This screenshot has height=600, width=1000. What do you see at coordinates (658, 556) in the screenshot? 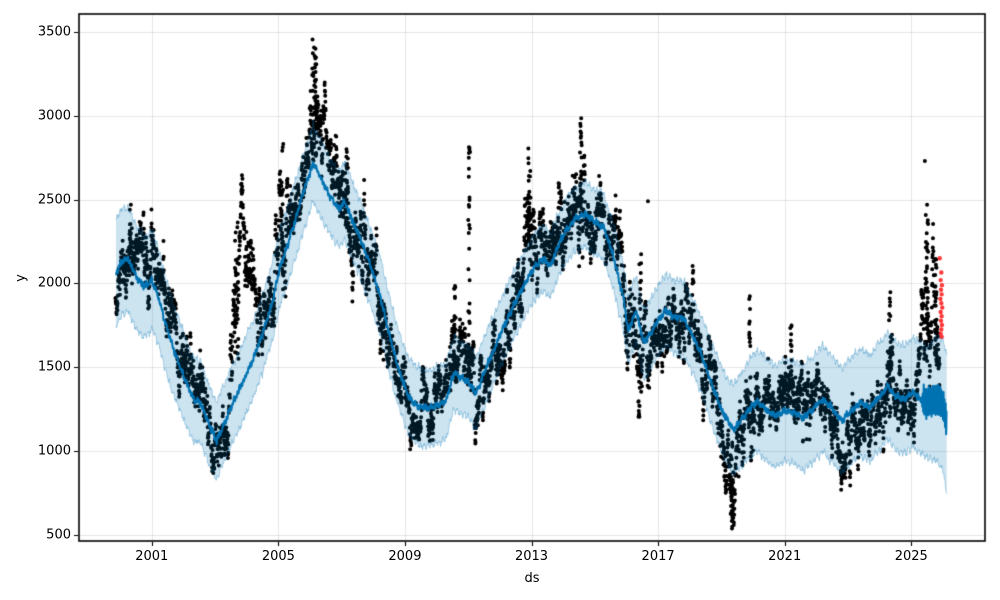
I see `x-tick-label: 2017` at bounding box center [658, 556].